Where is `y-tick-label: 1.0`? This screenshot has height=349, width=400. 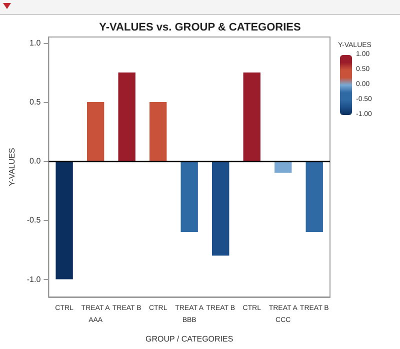
y-tick-label: 1.0 is located at coordinates (36, 43).